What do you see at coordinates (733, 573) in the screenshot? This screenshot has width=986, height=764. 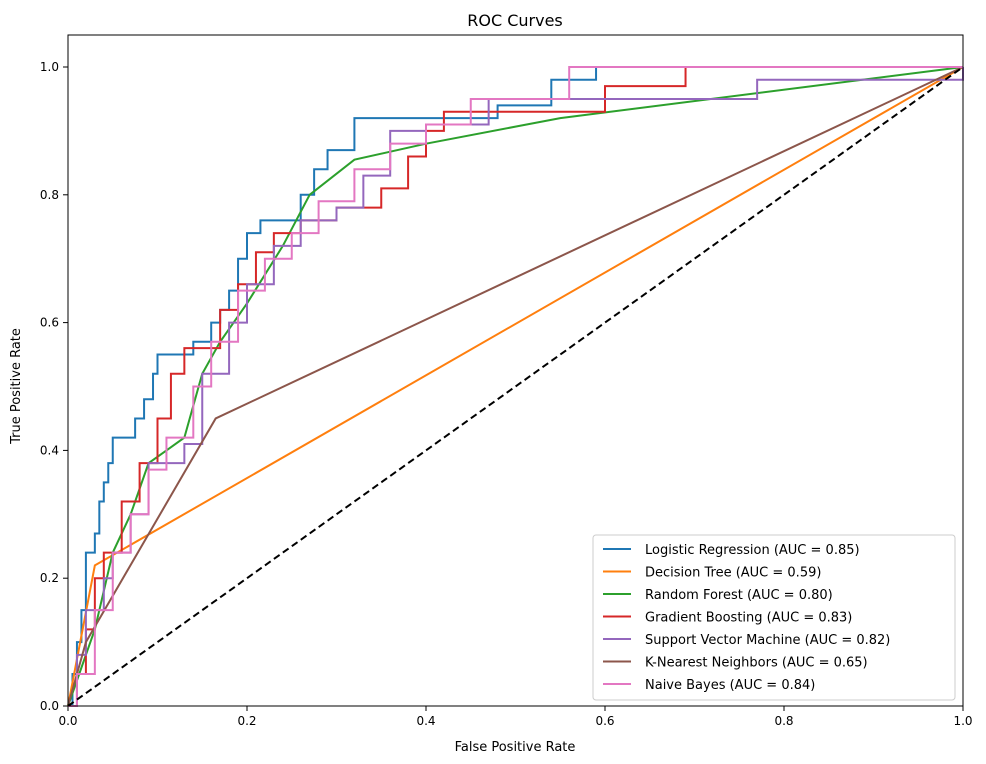 I see `legend-entry: Decision Tree (AUC = 0.59)` at bounding box center [733, 573].